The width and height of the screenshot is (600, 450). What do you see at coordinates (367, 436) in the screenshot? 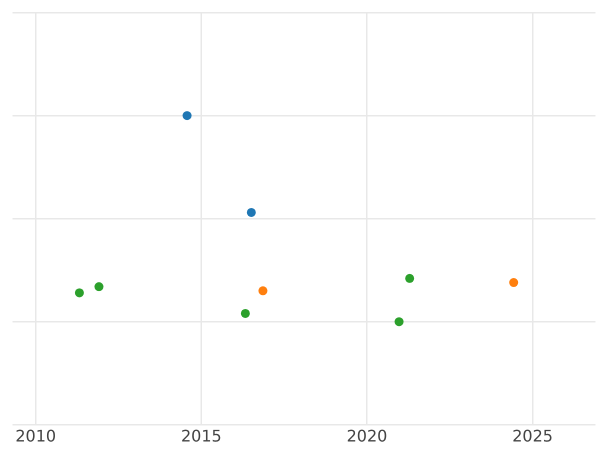
I see `x-tick-label: 2020` at bounding box center [367, 436].